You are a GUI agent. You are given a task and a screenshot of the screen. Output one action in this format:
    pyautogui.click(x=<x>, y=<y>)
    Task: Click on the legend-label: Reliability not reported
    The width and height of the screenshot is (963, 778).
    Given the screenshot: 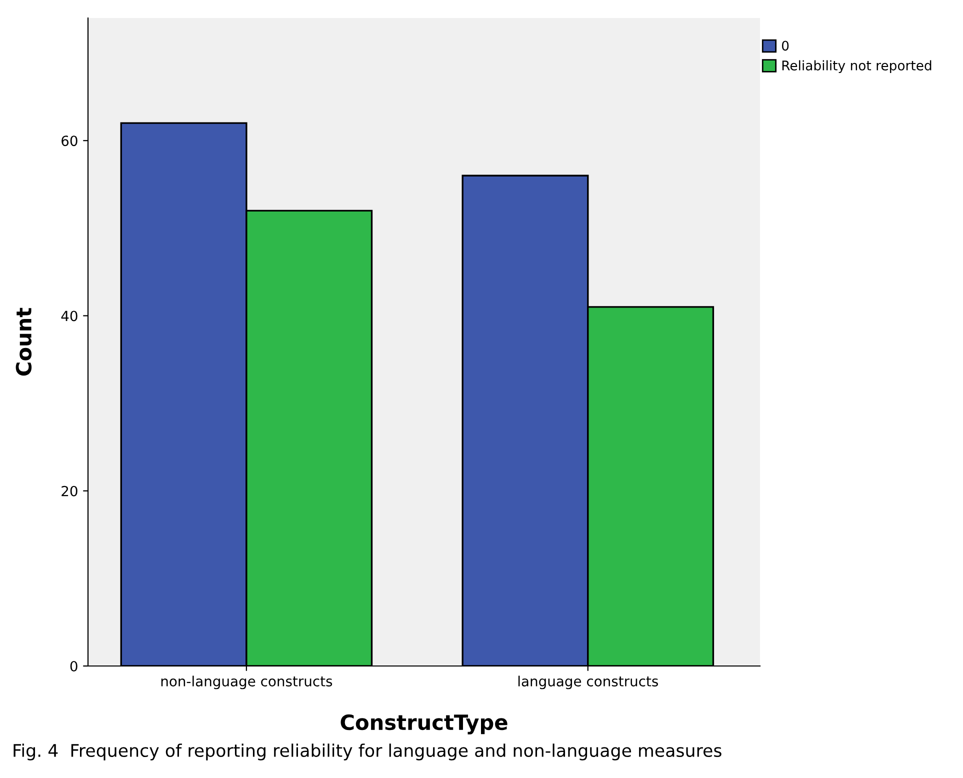 What is the action you would take?
    pyautogui.click(x=857, y=67)
    